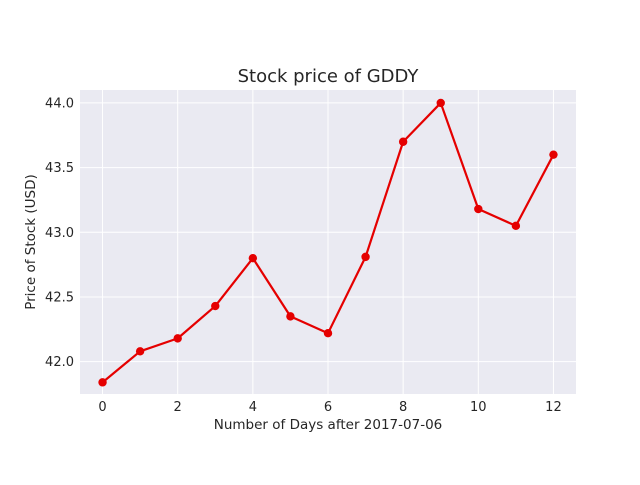 The height and width of the screenshot is (485, 640). What do you see at coordinates (328, 407) in the screenshot?
I see `x-tick-label: 6` at bounding box center [328, 407].